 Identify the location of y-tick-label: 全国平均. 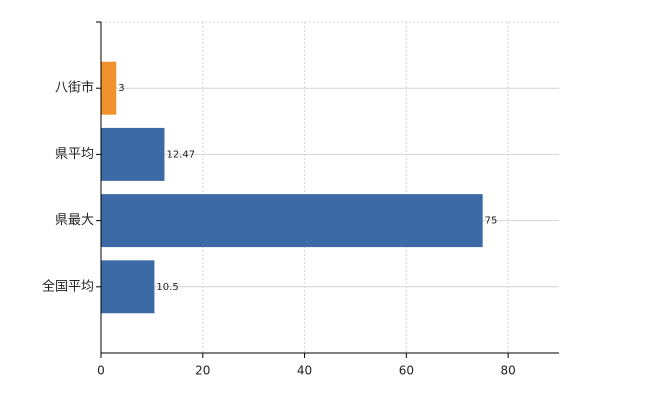
(68, 286).